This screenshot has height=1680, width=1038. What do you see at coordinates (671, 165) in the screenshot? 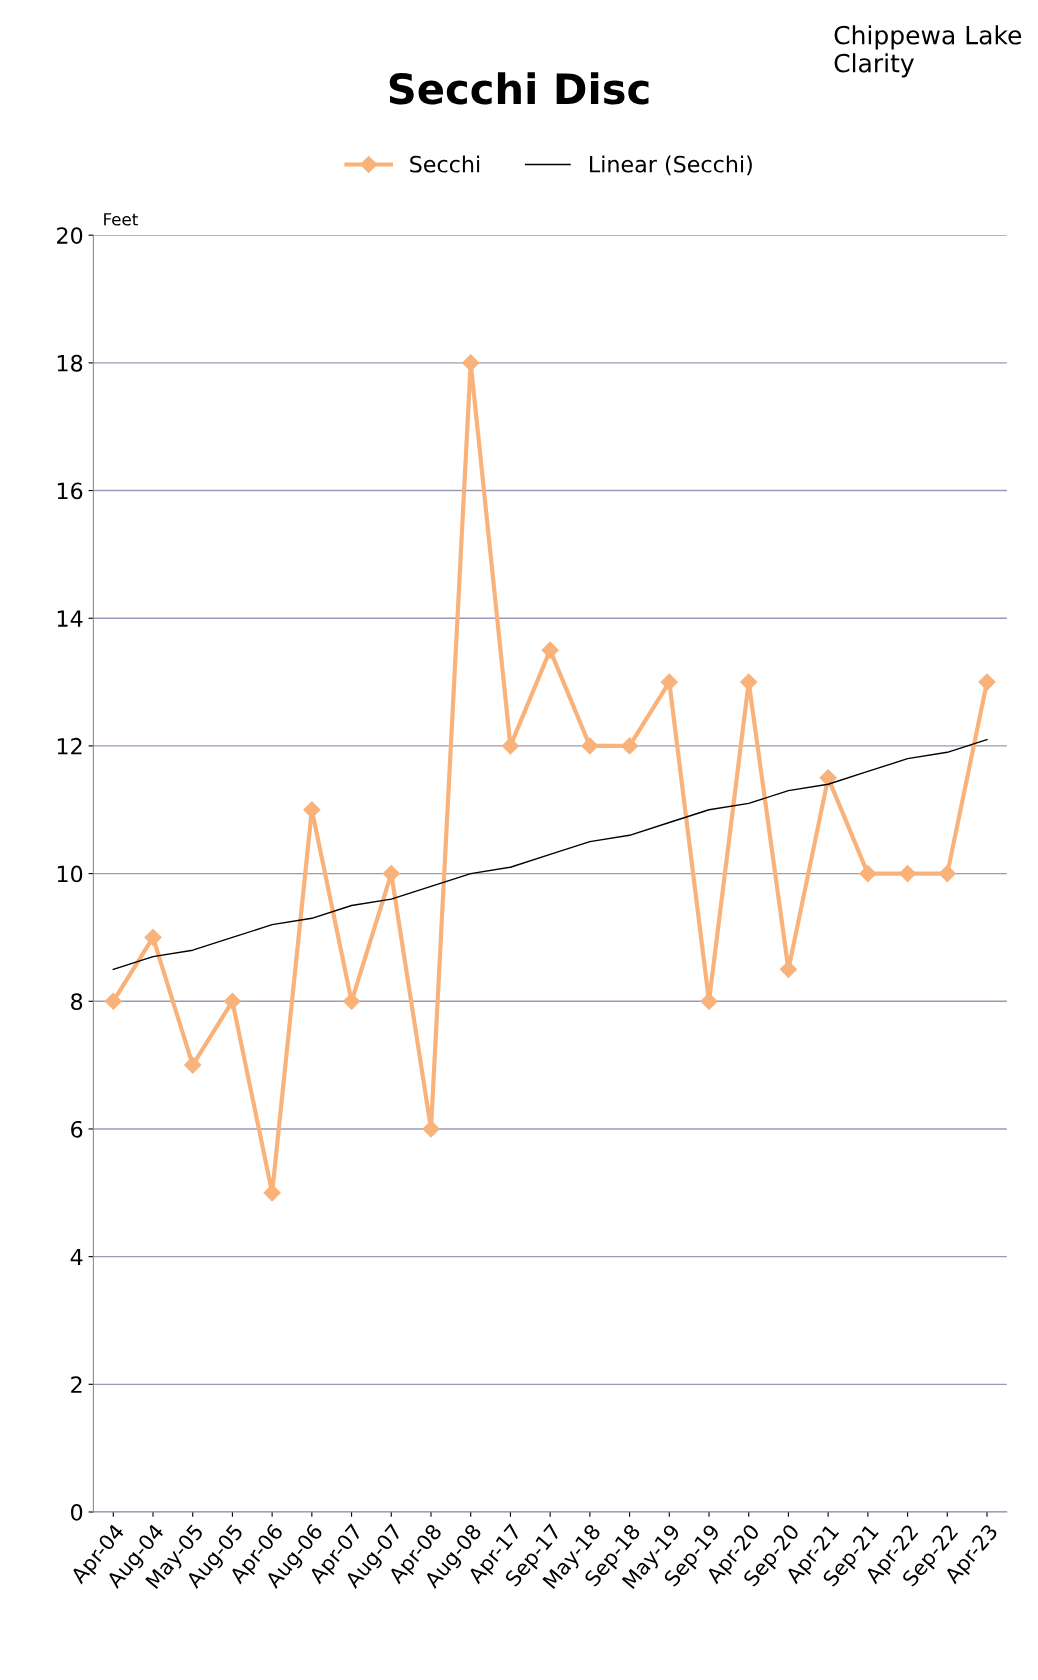
I see `legend-label: Linear (Secchi)` at bounding box center [671, 165].